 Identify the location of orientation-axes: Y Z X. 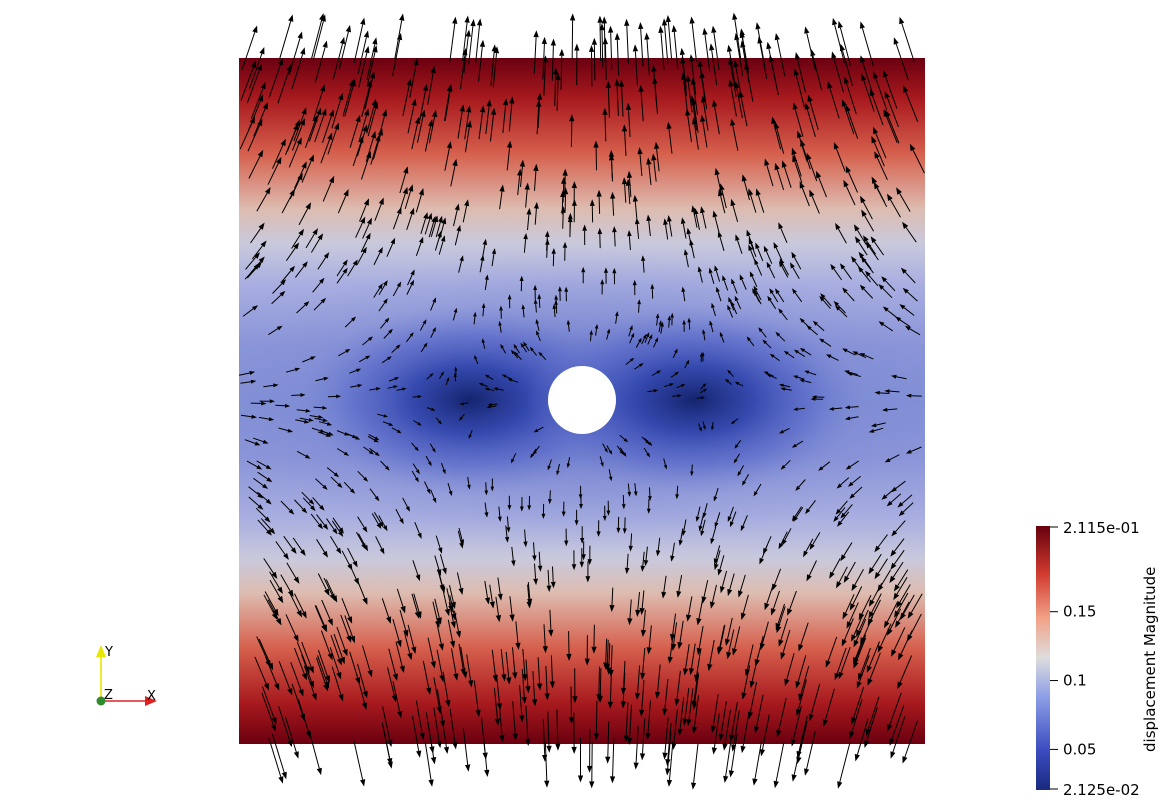
(126, 675).